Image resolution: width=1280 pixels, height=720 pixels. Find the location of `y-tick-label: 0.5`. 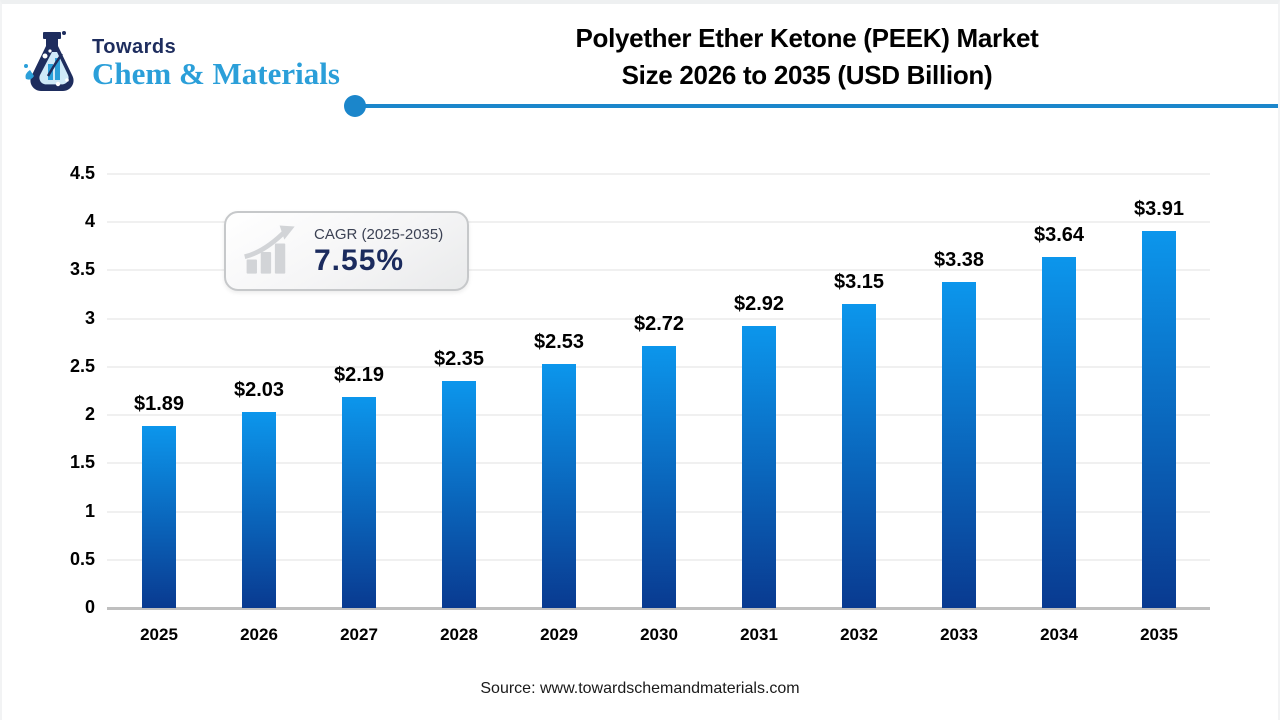

y-tick-label: 0.5 is located at coordinates (82, 558).